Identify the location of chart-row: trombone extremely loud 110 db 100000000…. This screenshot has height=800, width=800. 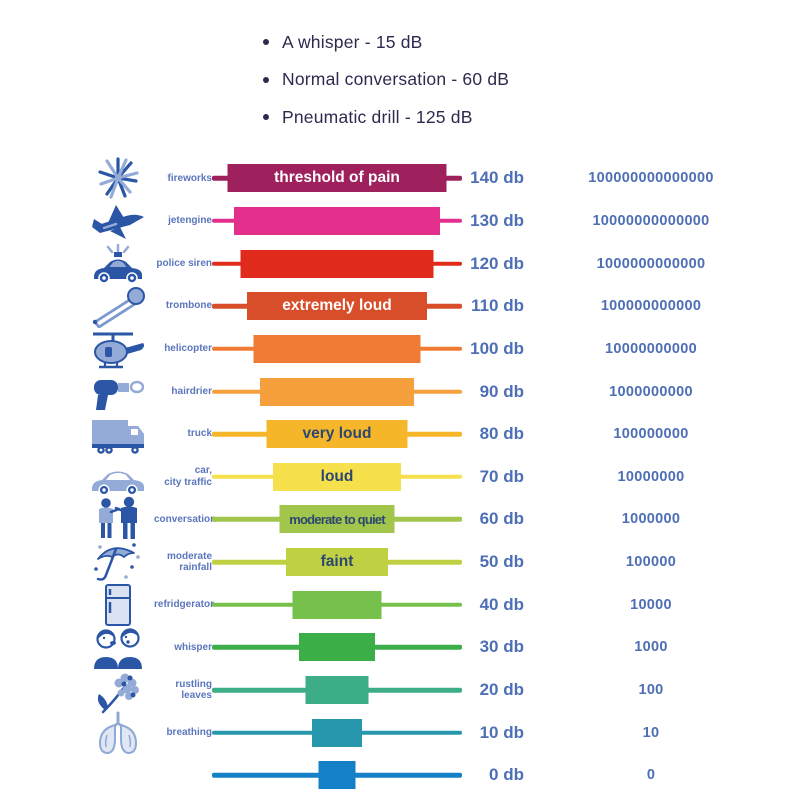
(400, 306).